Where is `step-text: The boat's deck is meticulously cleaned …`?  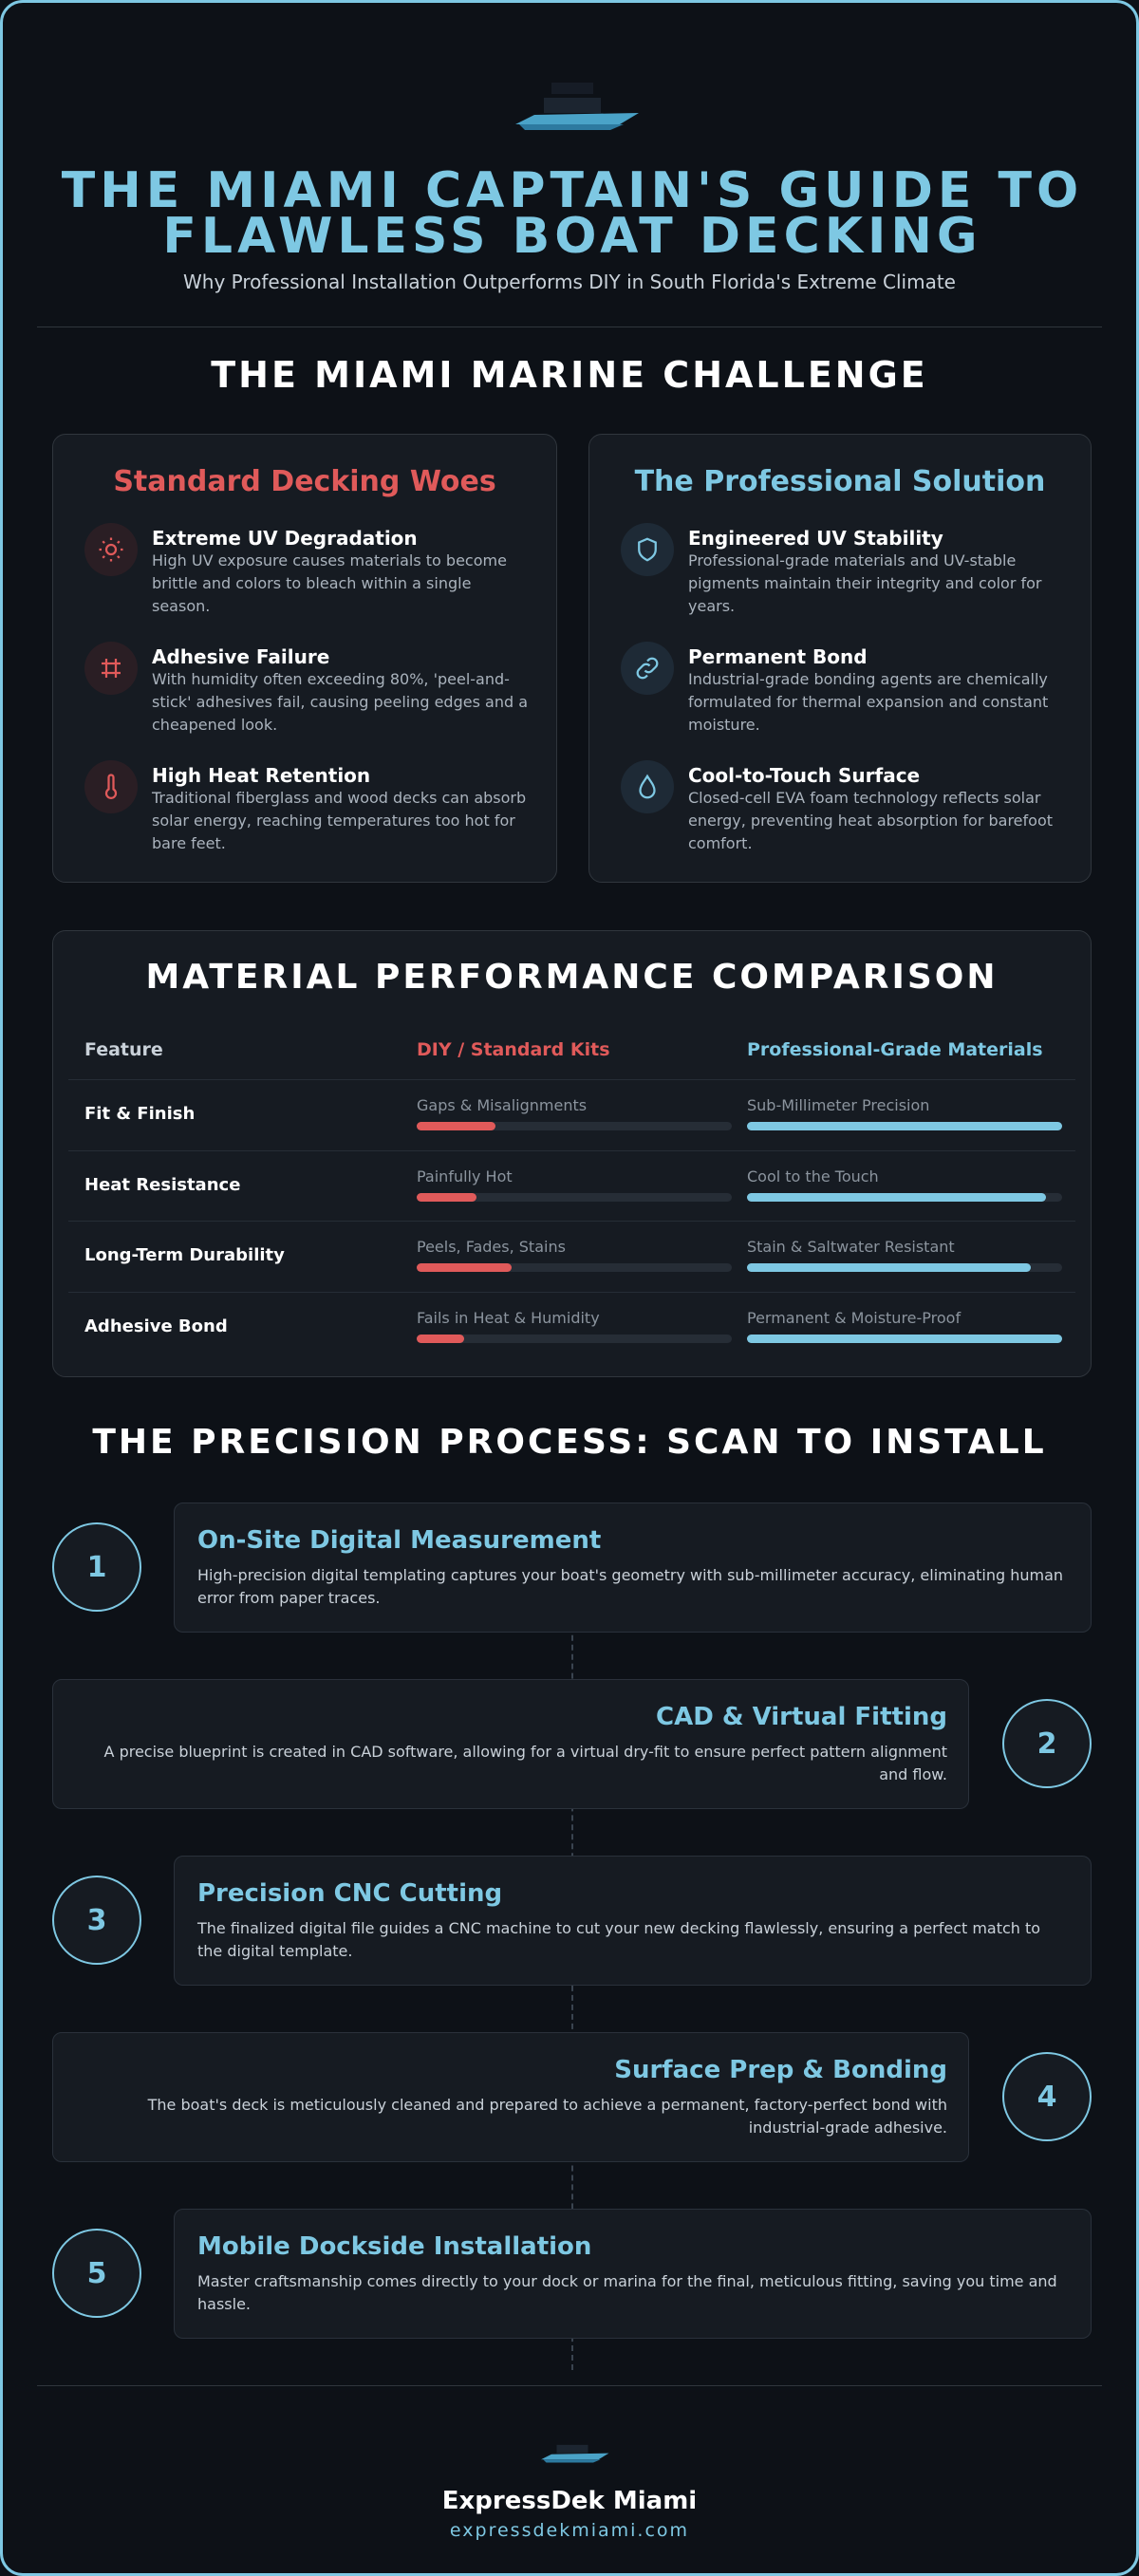 step-text: The boat's deck is meticulously cleaned … is located at coordinates (547, 2116).